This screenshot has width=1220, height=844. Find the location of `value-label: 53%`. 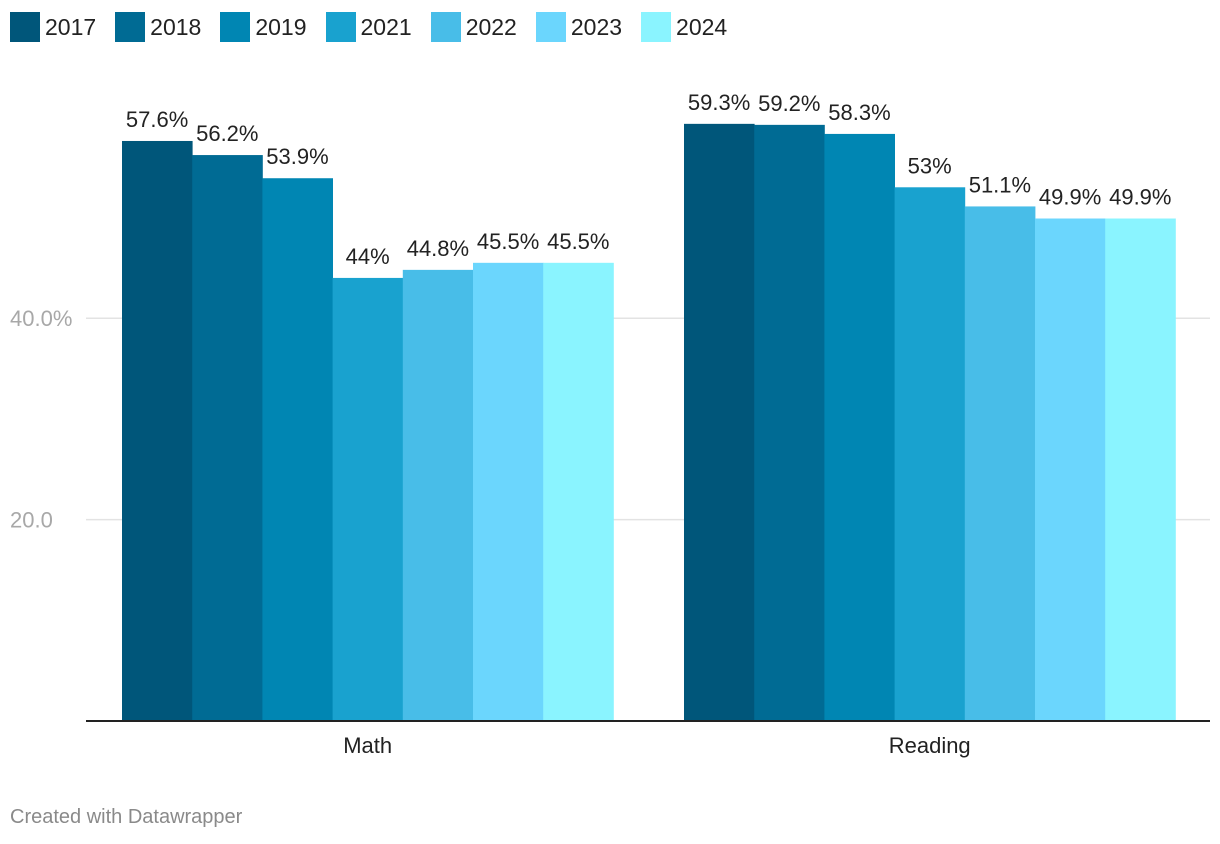

value-label: 53% is located at coordinates (930, 165).